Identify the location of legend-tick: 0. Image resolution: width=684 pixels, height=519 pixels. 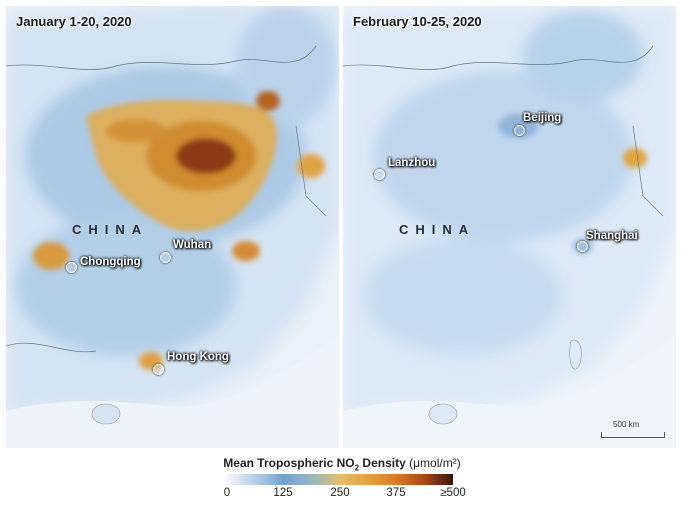
(227, 493).